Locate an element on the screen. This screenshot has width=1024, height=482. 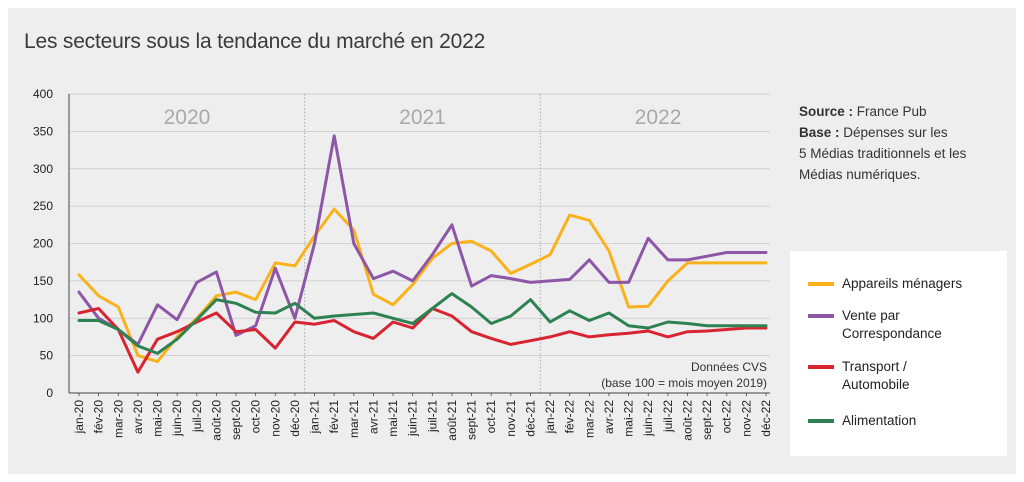
x-tick-label-15: avr-21 is located at coordinates (373, 417).